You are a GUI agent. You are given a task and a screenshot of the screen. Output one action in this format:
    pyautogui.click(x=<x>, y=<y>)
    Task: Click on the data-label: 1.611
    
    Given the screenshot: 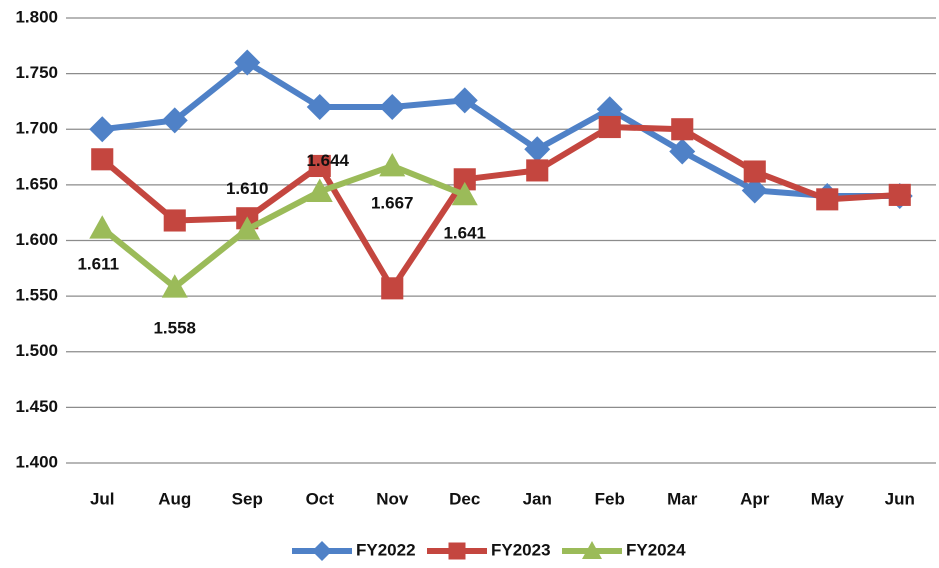 What is the action you would take?
    pyautogui.click(x=98, y=264)
    